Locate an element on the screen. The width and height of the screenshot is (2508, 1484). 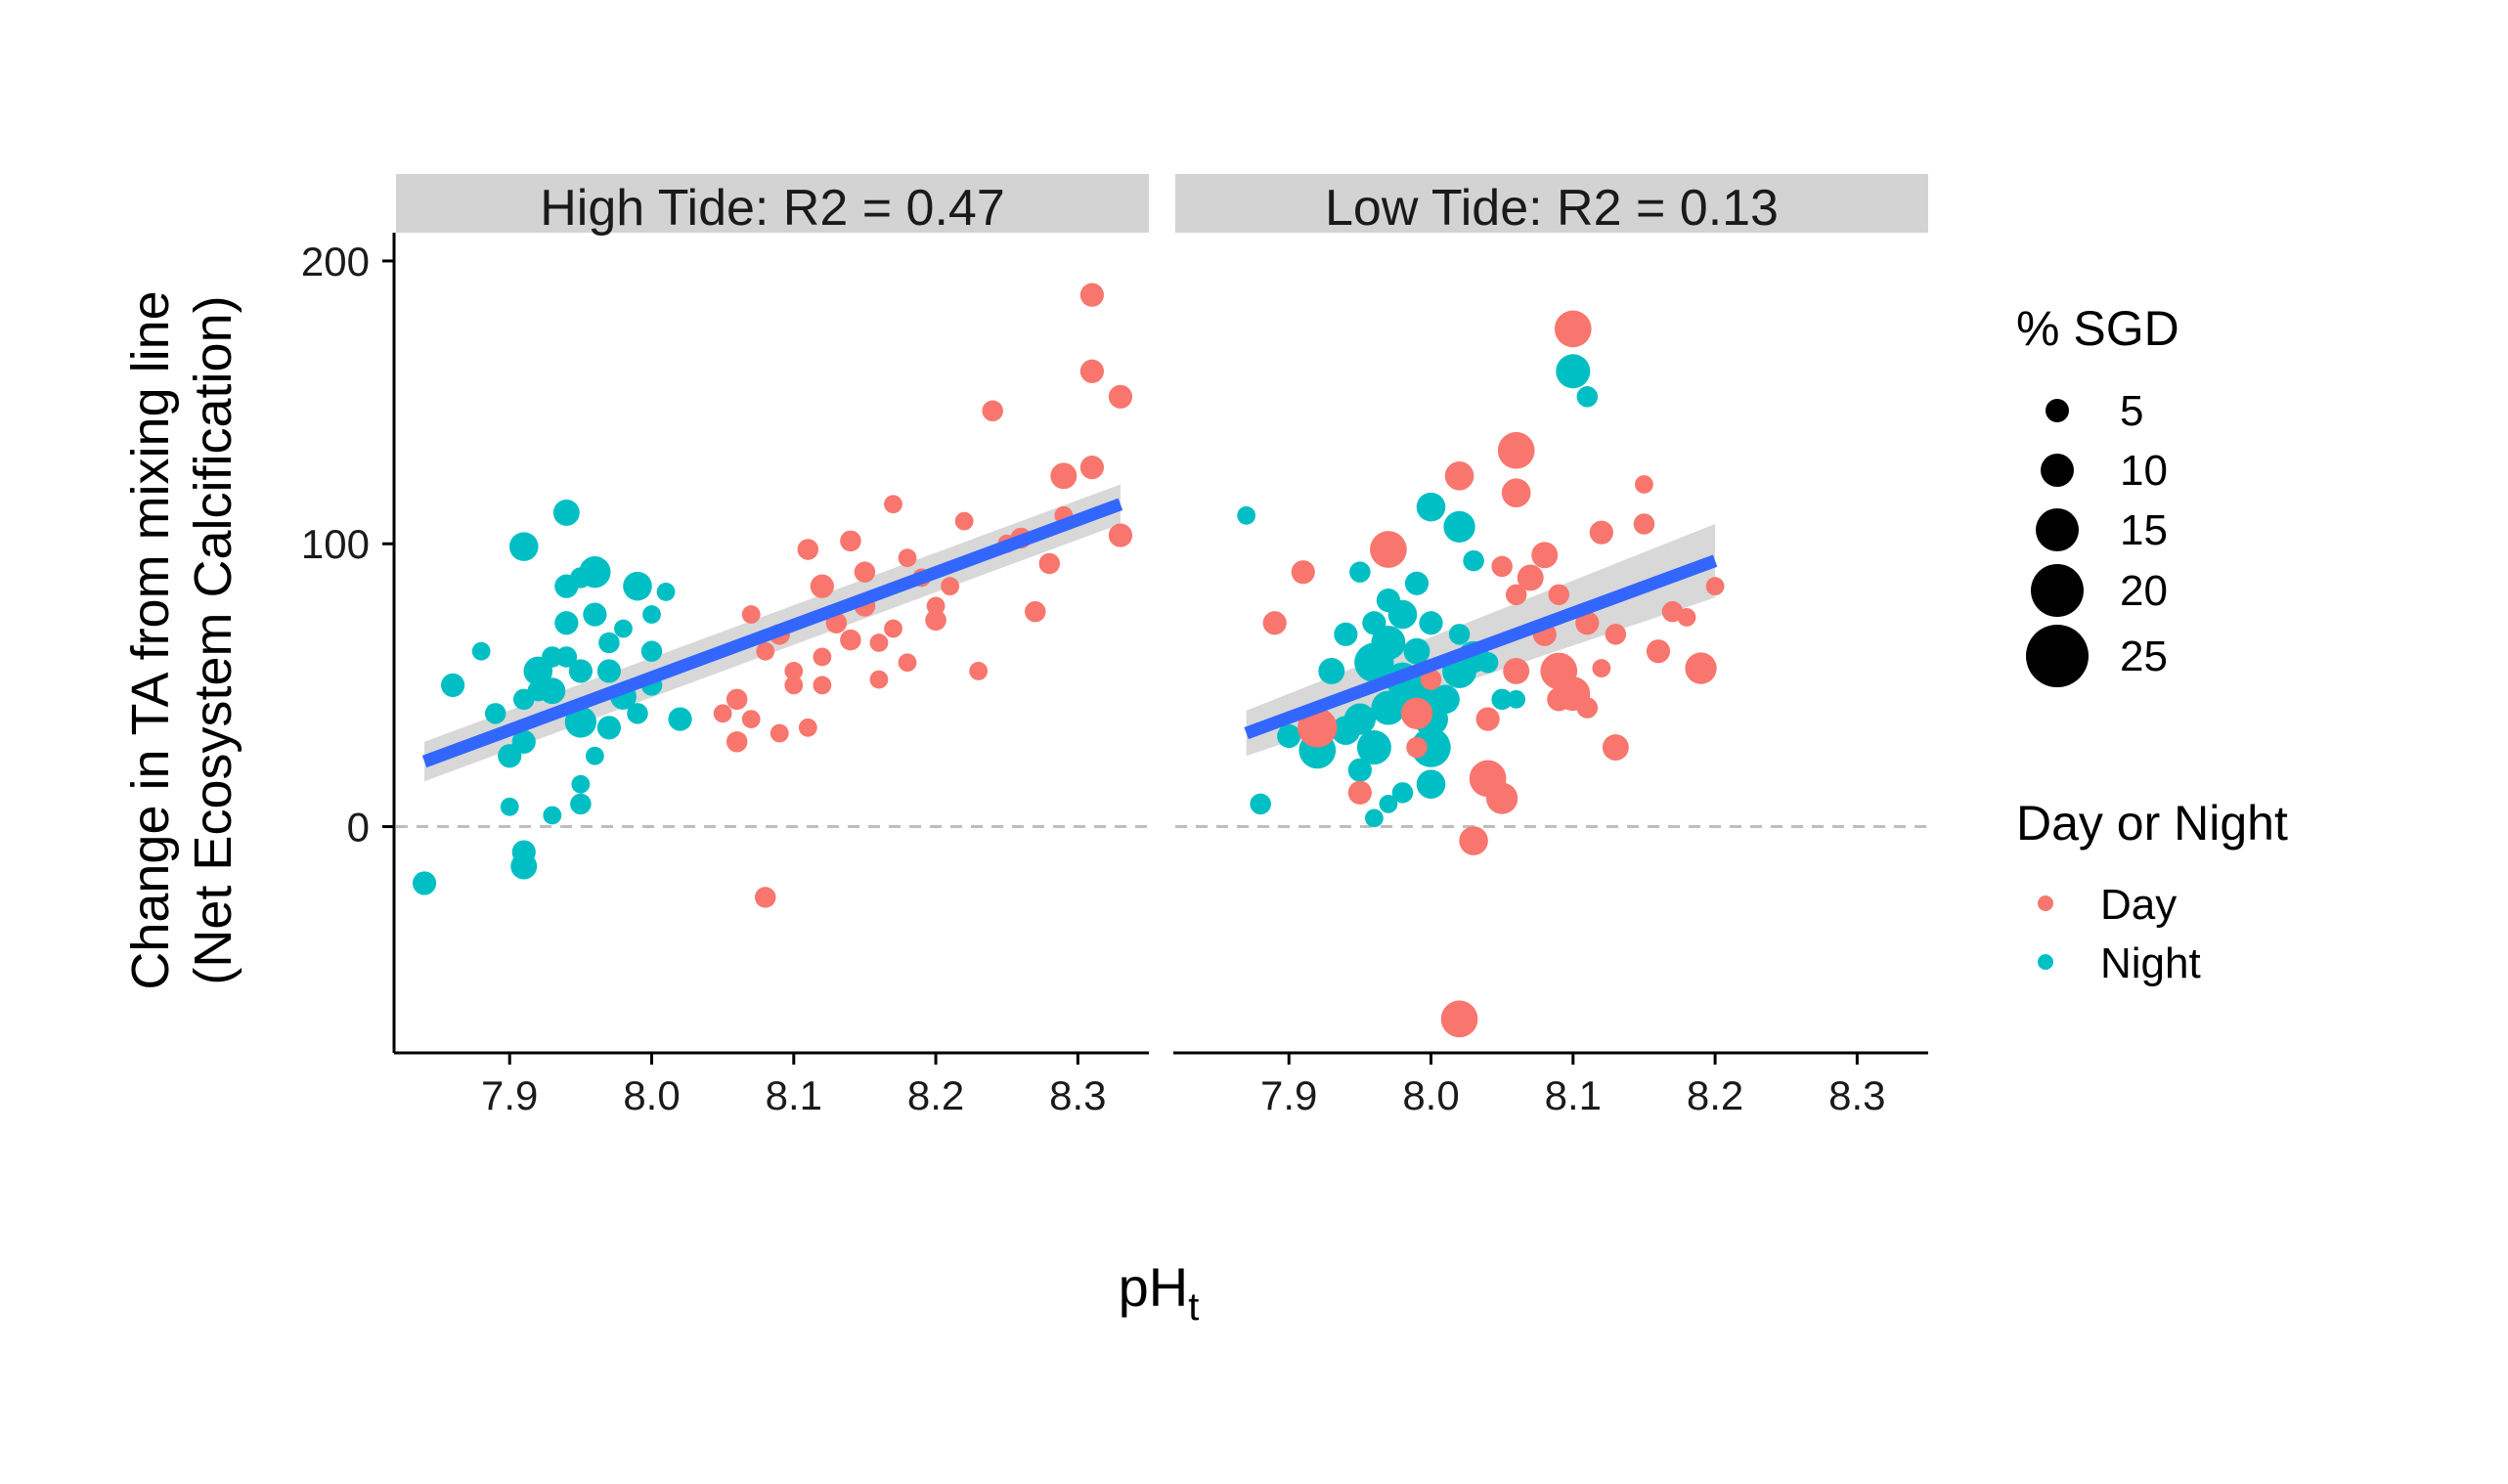
panel-title-low-tide: Low Tide: R2 = 0.13 is located at coordinates (1552, 208).